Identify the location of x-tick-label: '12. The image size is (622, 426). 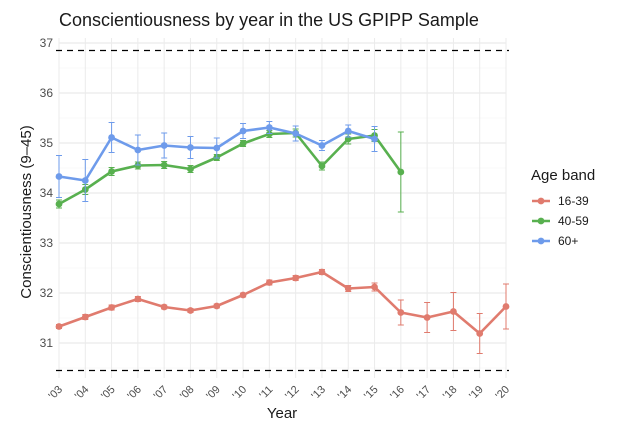
(292, 393).